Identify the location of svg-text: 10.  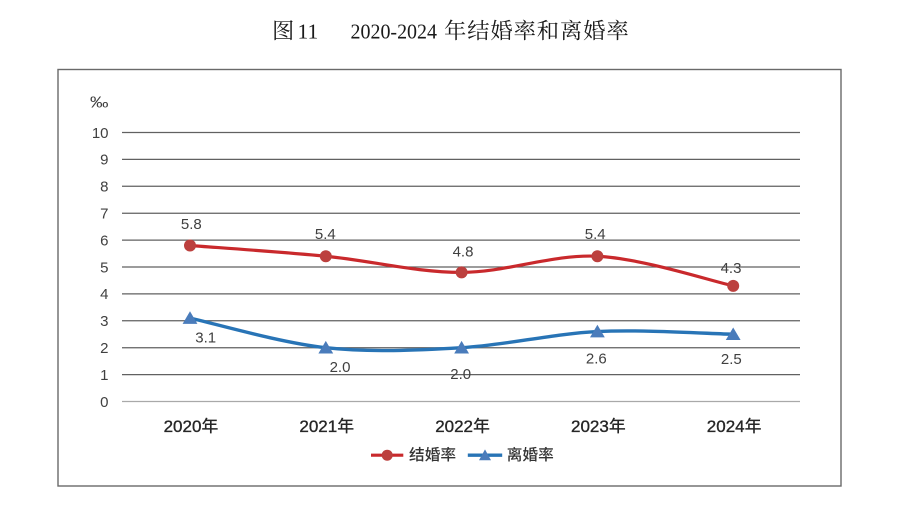
(100, 133).